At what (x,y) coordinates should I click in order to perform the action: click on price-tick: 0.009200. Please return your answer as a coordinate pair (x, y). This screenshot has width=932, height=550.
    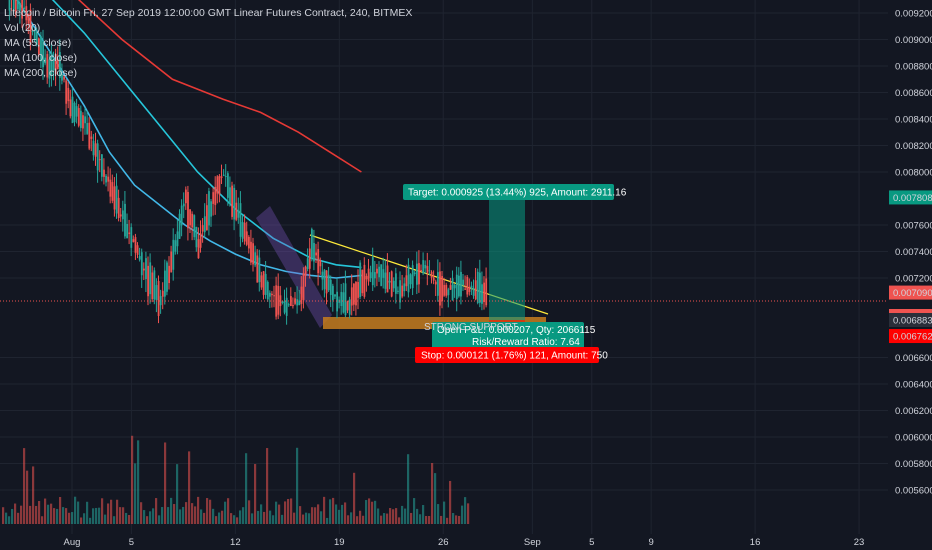
    Looking at the image, I should click on (913, 14).